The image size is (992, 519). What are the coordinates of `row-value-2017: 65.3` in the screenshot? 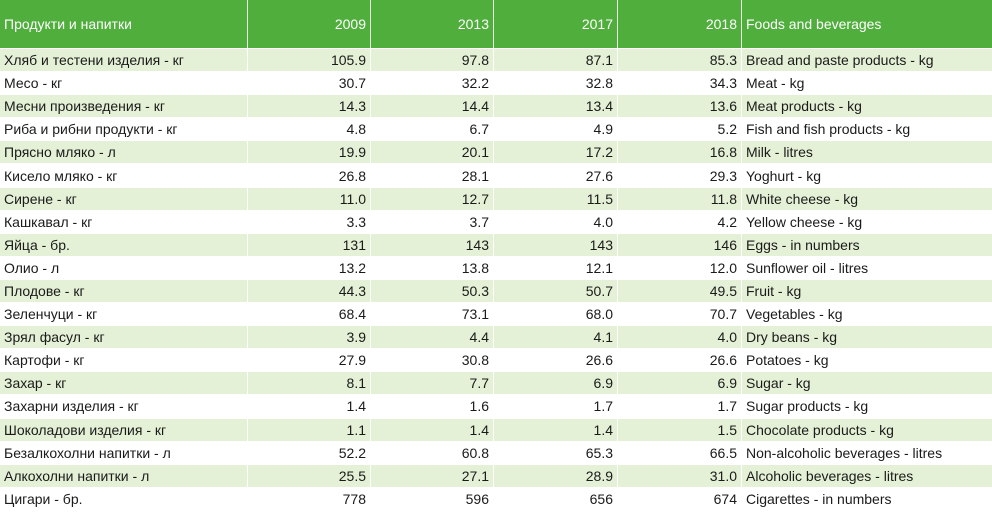 It's located at (556, 452).